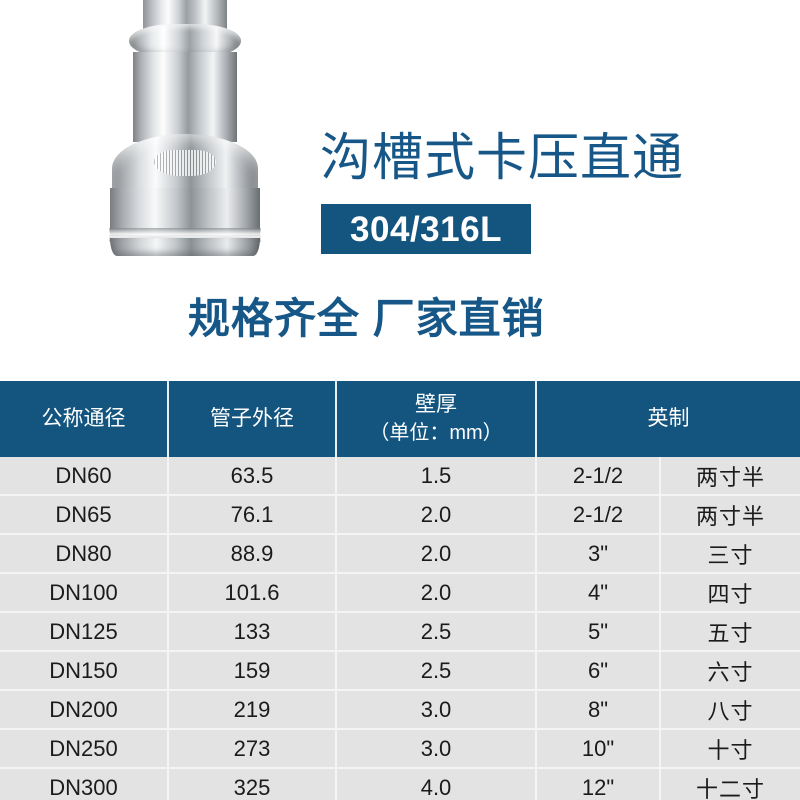 The height and width of the screenshot is (800, 800). Describe the element at coordinates (252, 476) in the screenshot. I see `cell-pipe-outer-diameter: 63.5` at that location.